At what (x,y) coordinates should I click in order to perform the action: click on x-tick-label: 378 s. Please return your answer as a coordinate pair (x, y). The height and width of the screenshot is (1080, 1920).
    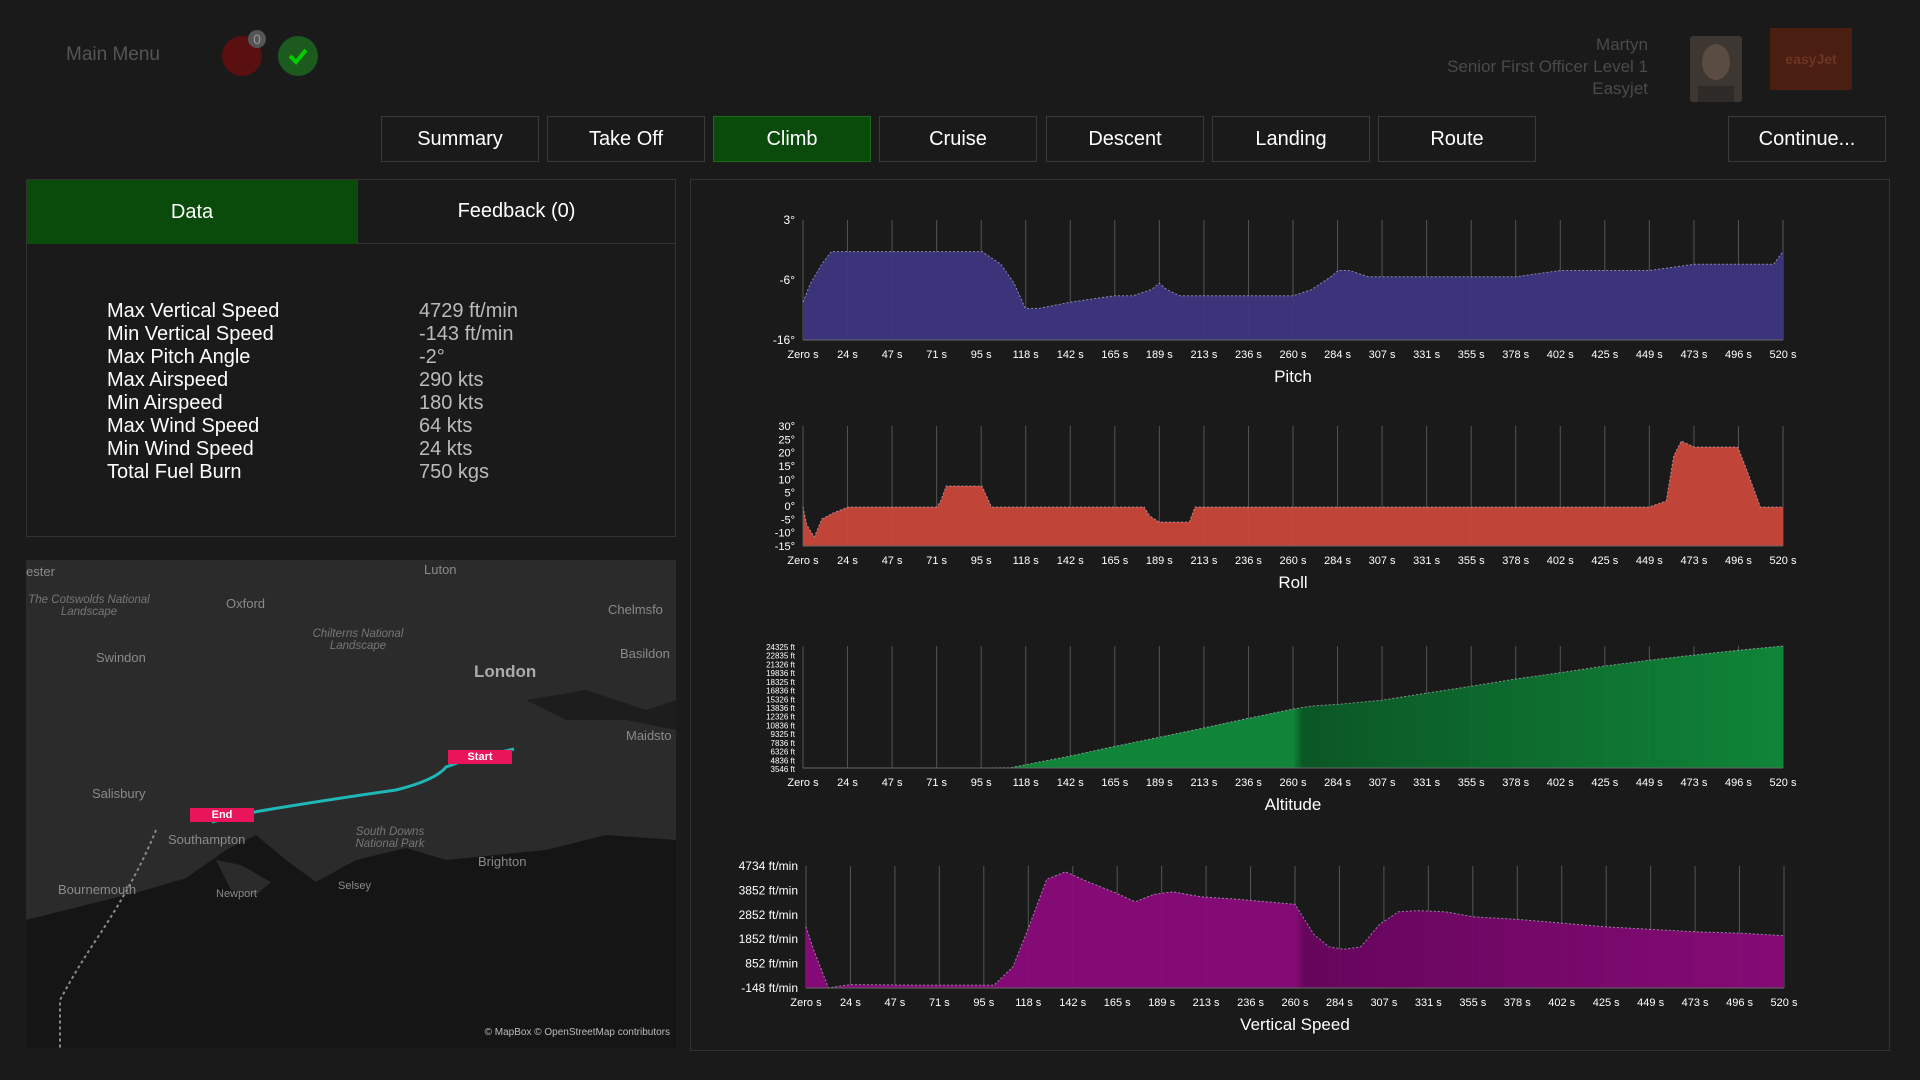
    Looking at the image, I should click on (1515, 355).